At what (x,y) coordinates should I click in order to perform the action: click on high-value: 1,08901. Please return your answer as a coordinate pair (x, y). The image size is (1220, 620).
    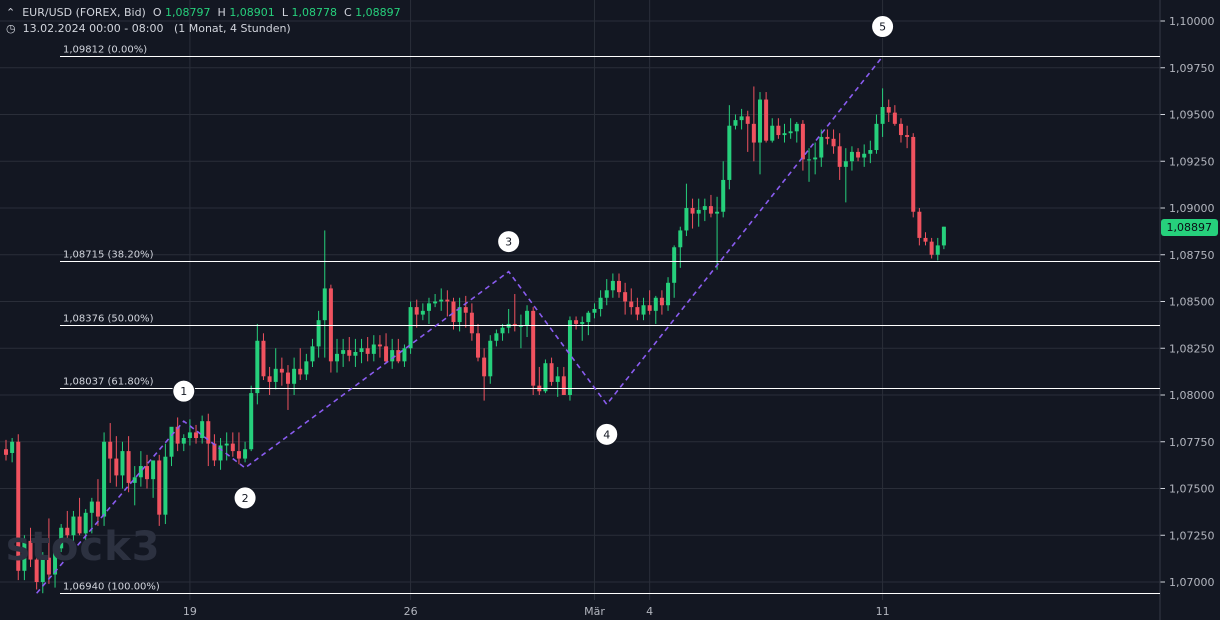
    Looking at the image, I should click on (252, 12).